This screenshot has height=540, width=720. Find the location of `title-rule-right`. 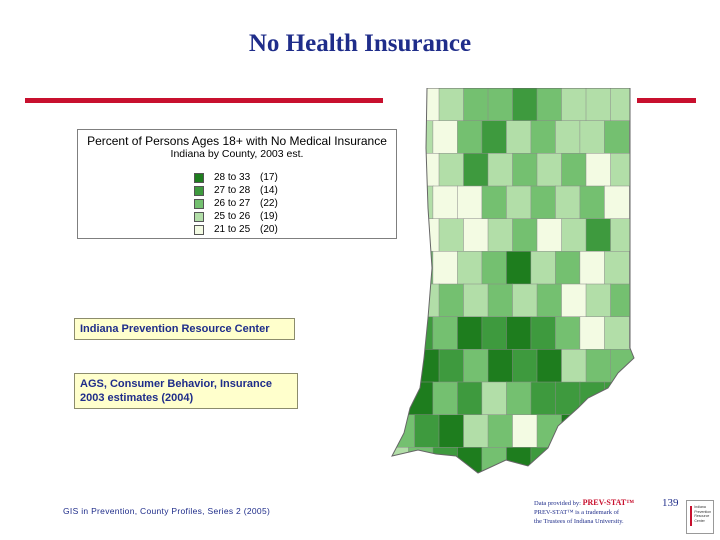

title-rule-right is located at coordinates (666, 100).